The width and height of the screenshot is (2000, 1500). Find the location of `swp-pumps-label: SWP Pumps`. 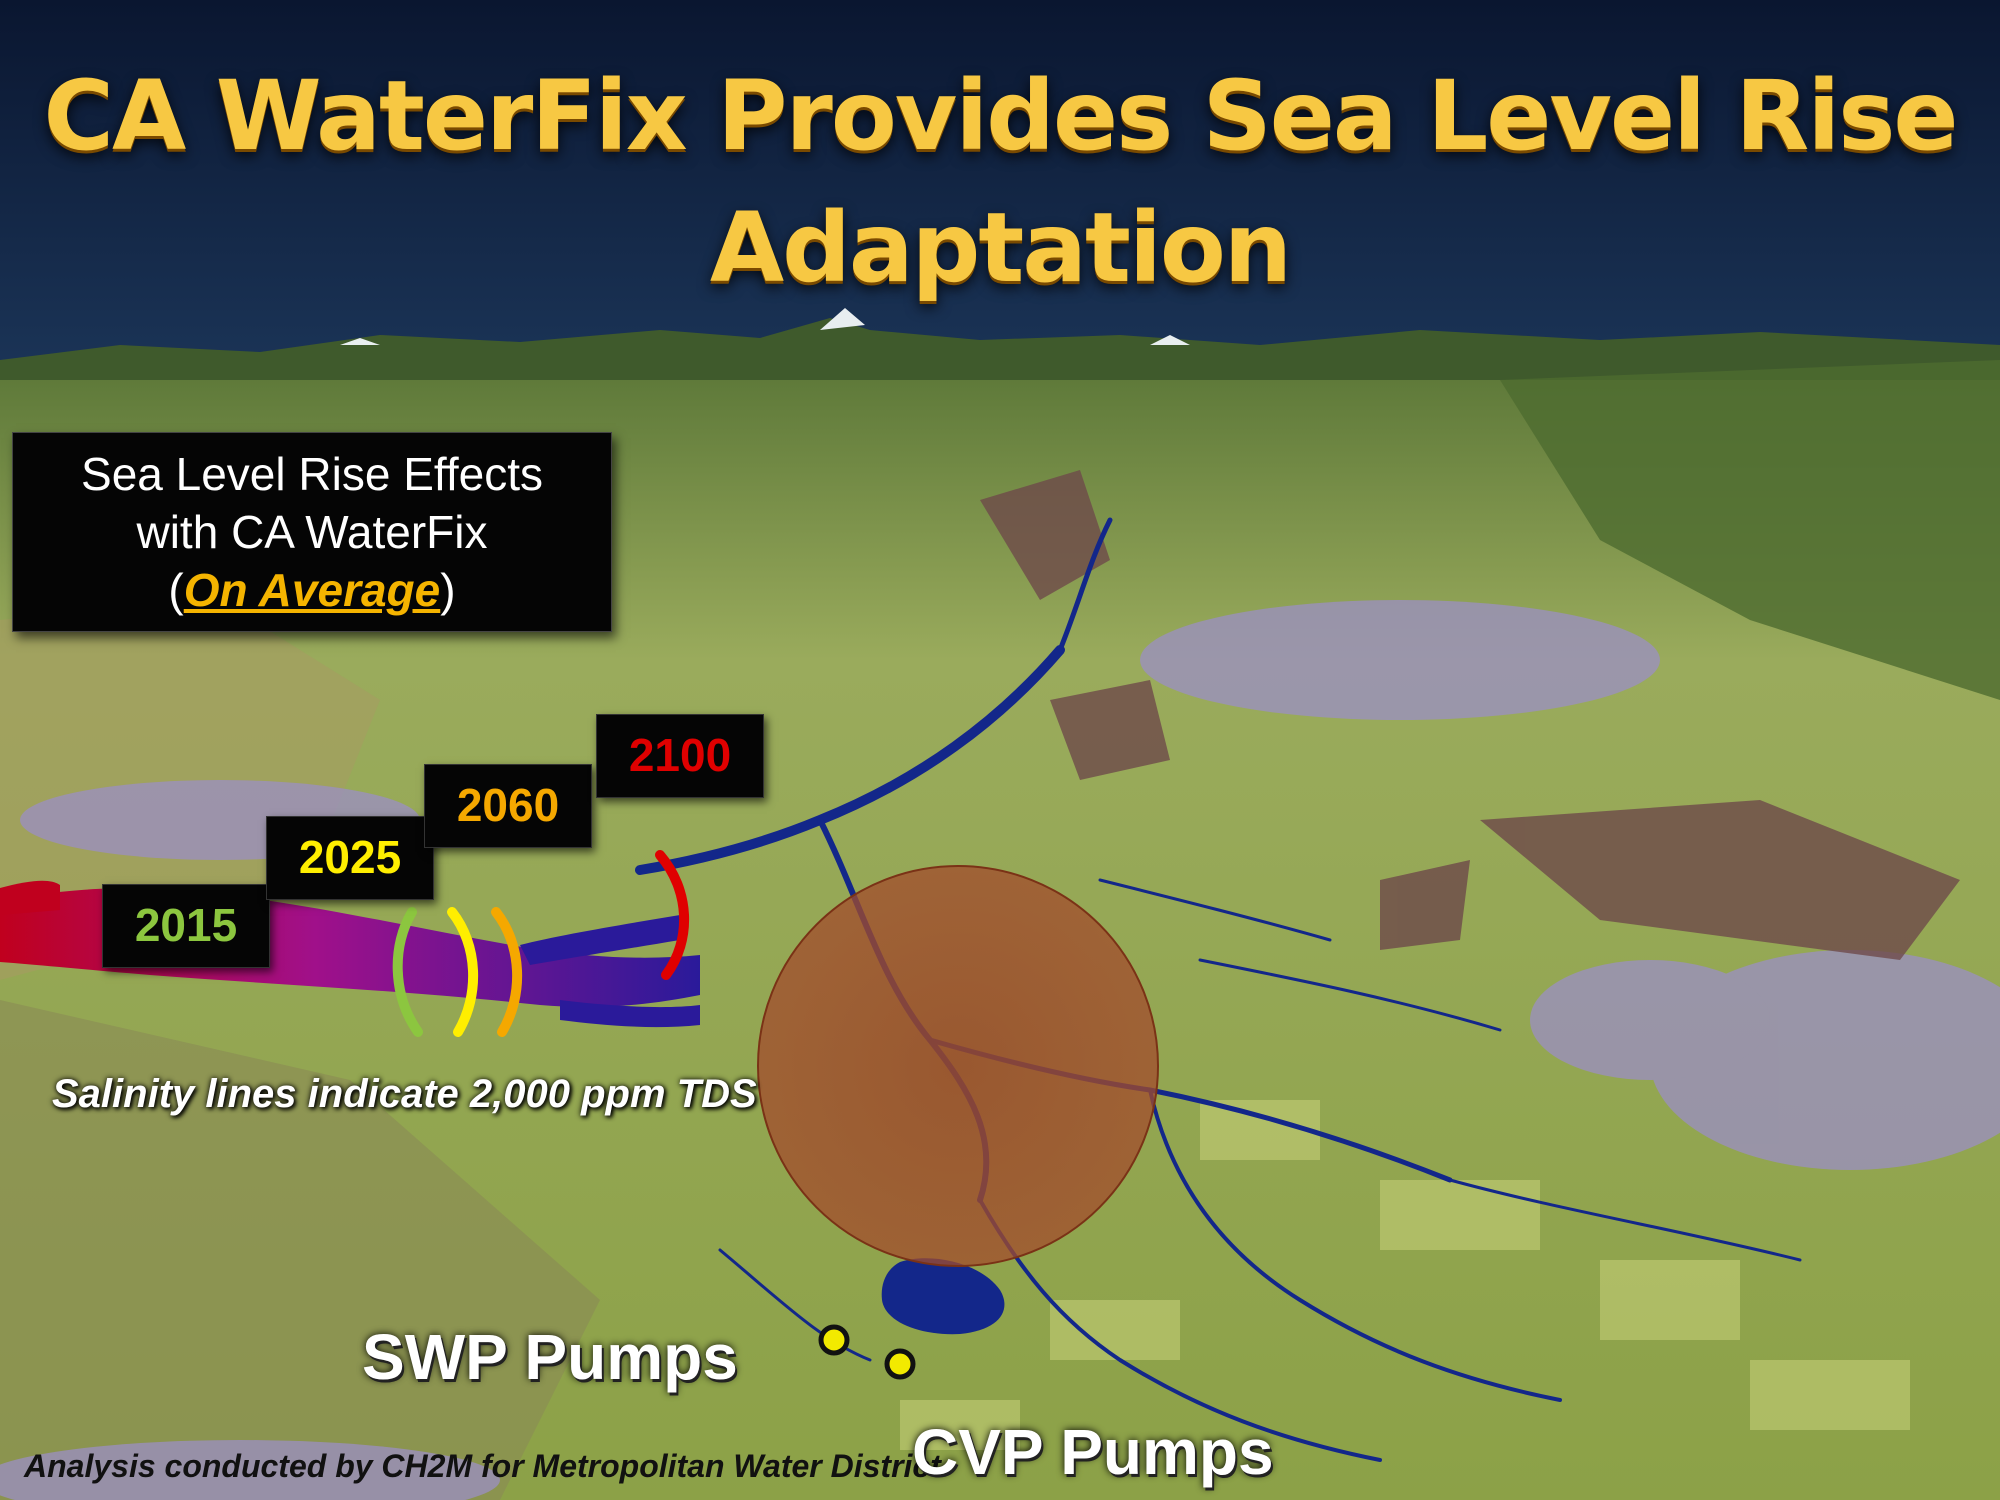

swp-pumps-label: SWP Pumps is located at coordinates (550, 1357).